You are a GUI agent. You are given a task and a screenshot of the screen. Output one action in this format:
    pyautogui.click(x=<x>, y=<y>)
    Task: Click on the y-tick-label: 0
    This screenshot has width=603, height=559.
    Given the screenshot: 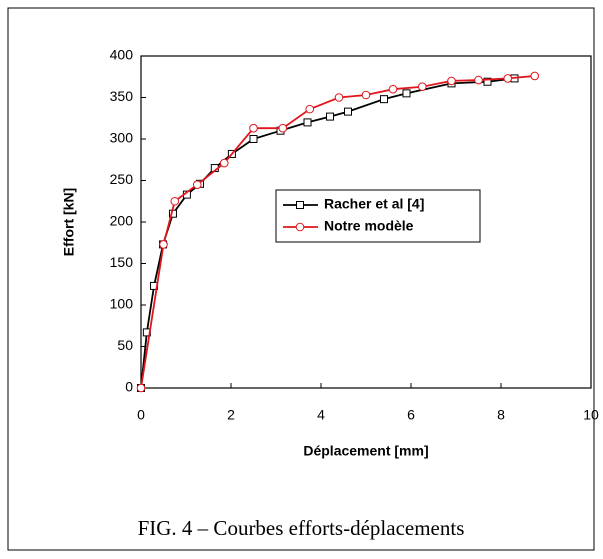 What is the action you would take?
    pyautogui.click(x=129, y=387)
    